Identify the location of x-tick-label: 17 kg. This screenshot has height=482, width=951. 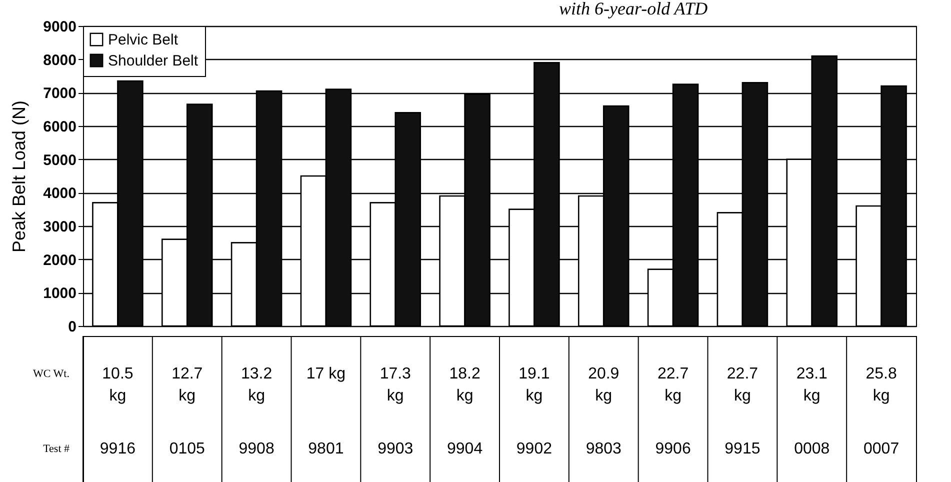
(326, 374).